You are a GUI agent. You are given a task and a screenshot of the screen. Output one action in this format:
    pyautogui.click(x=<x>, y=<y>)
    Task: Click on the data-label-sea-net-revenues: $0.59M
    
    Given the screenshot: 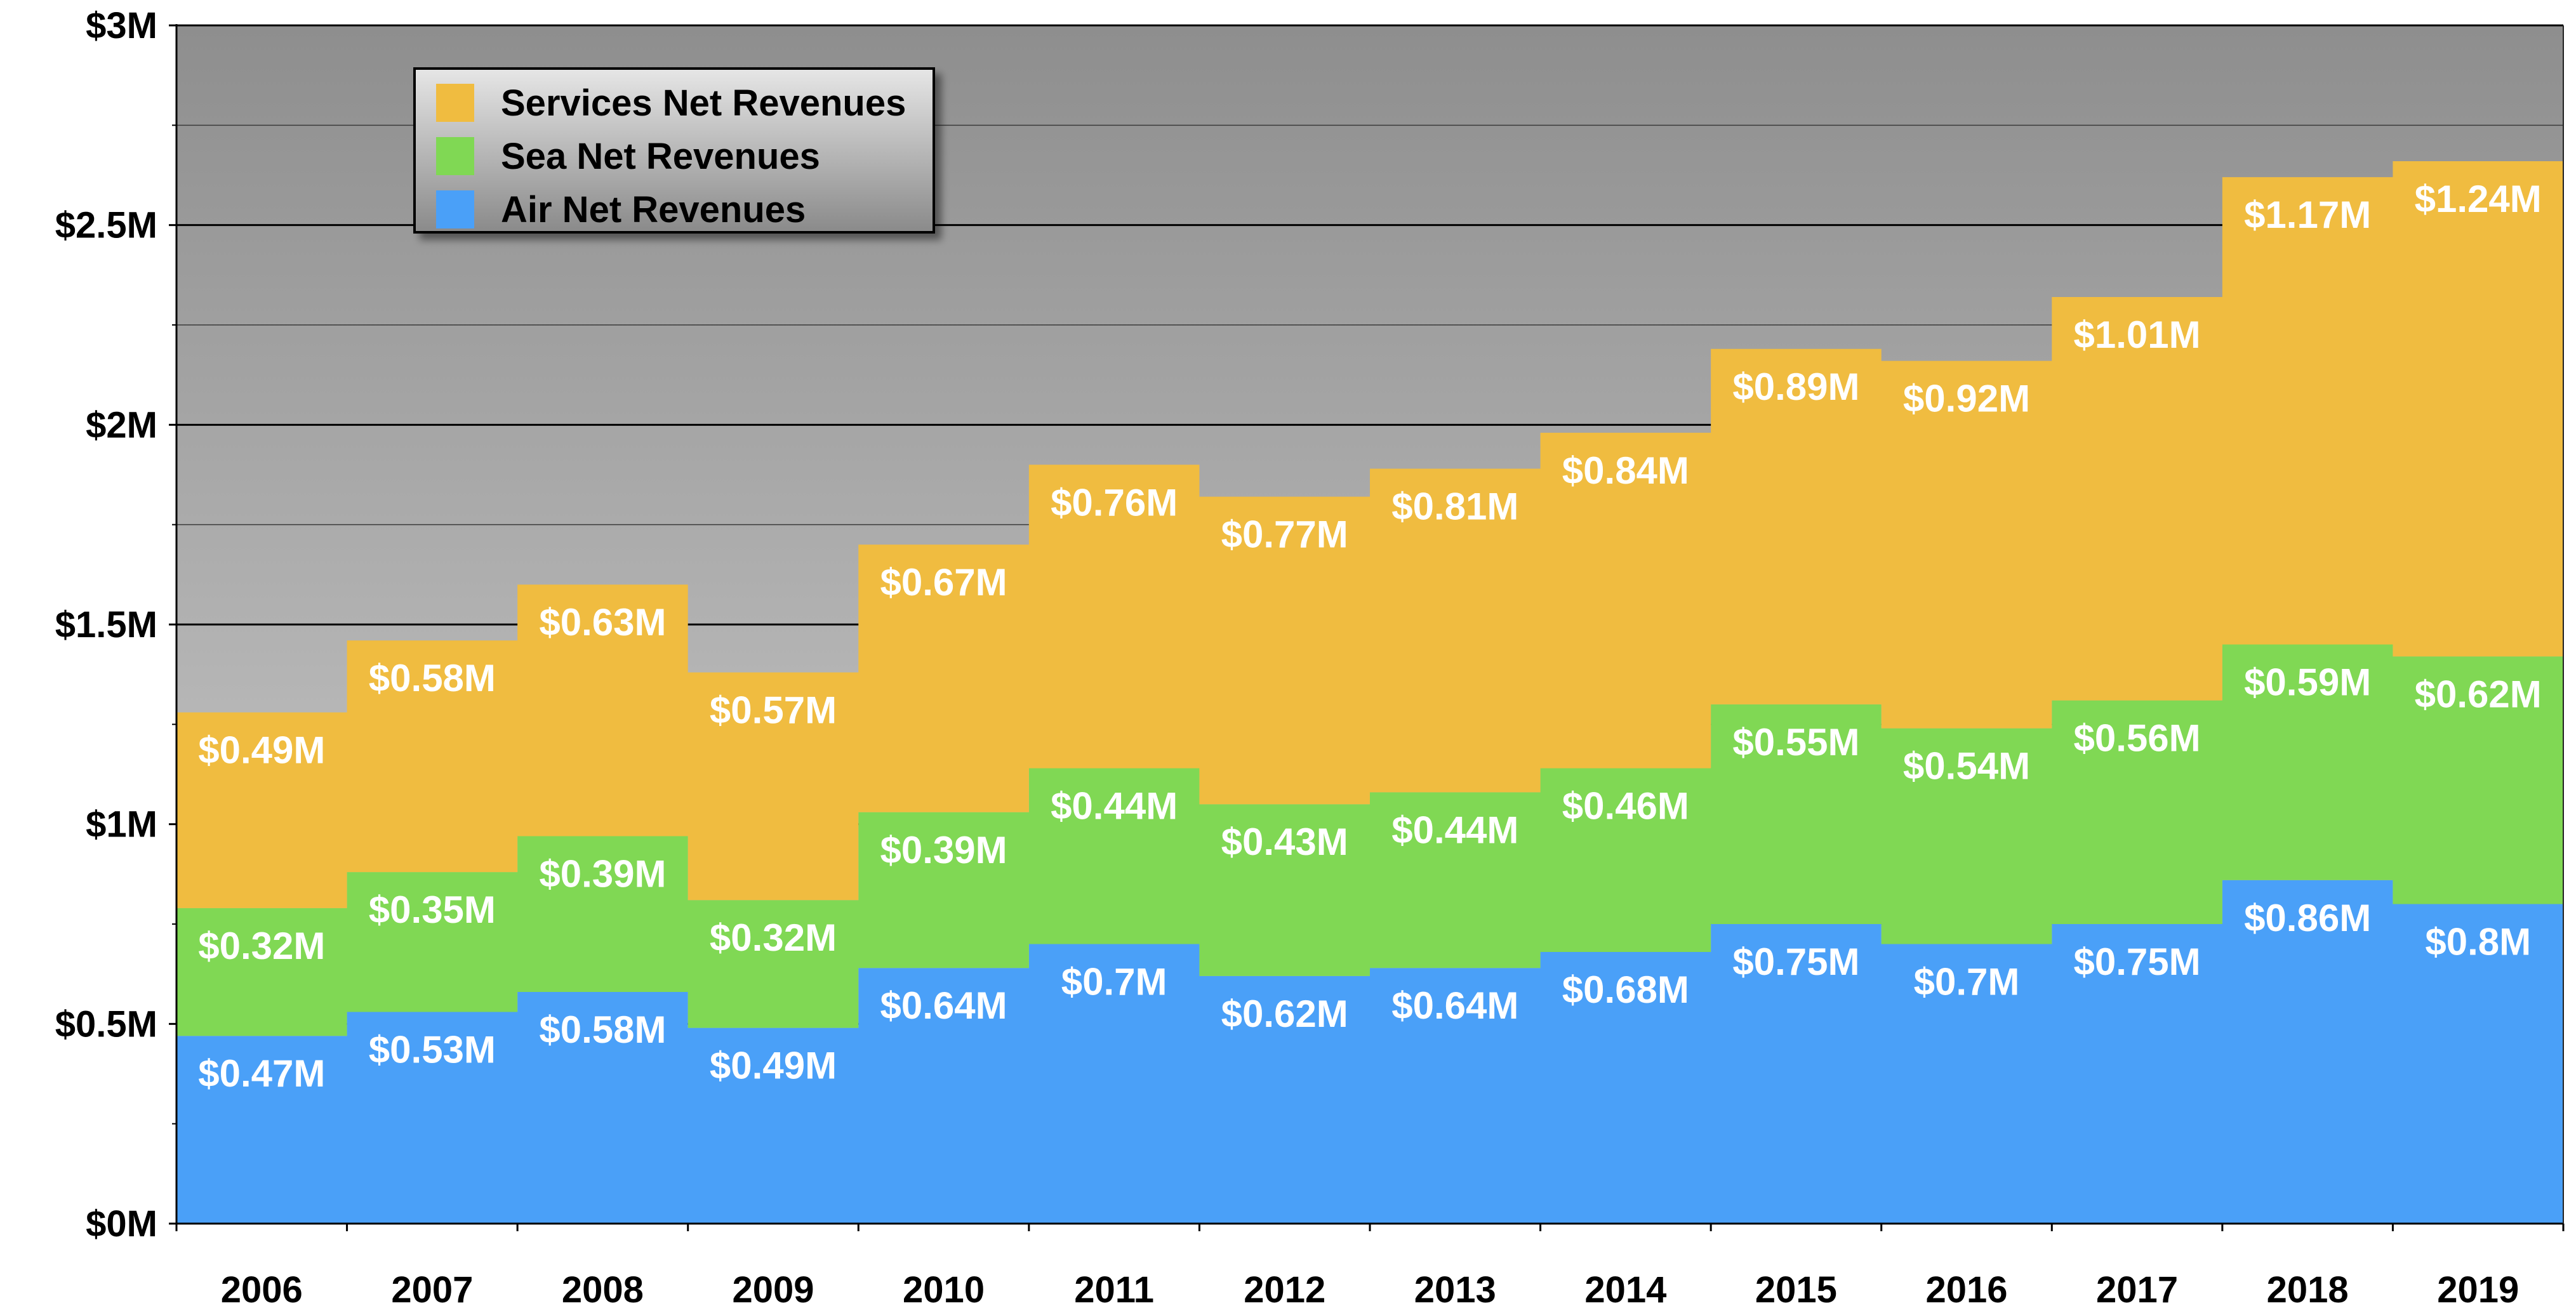 What is the action you would take?
    pyautogui.click(x=2307, y=682)
    